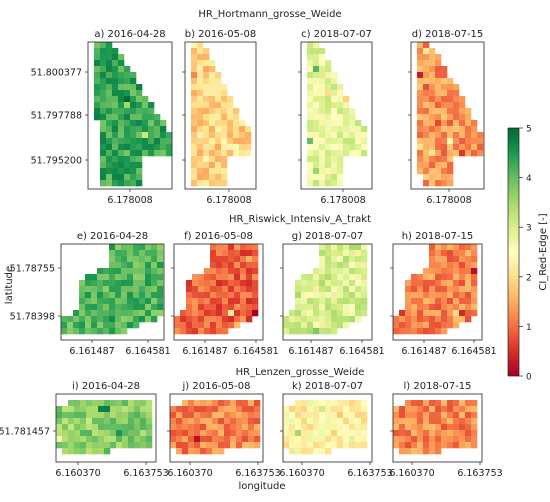 This screenshot has height=502, width=550. I want to click on heatmap-panel: c) 2018-07-076.178008, so click(335, 117).